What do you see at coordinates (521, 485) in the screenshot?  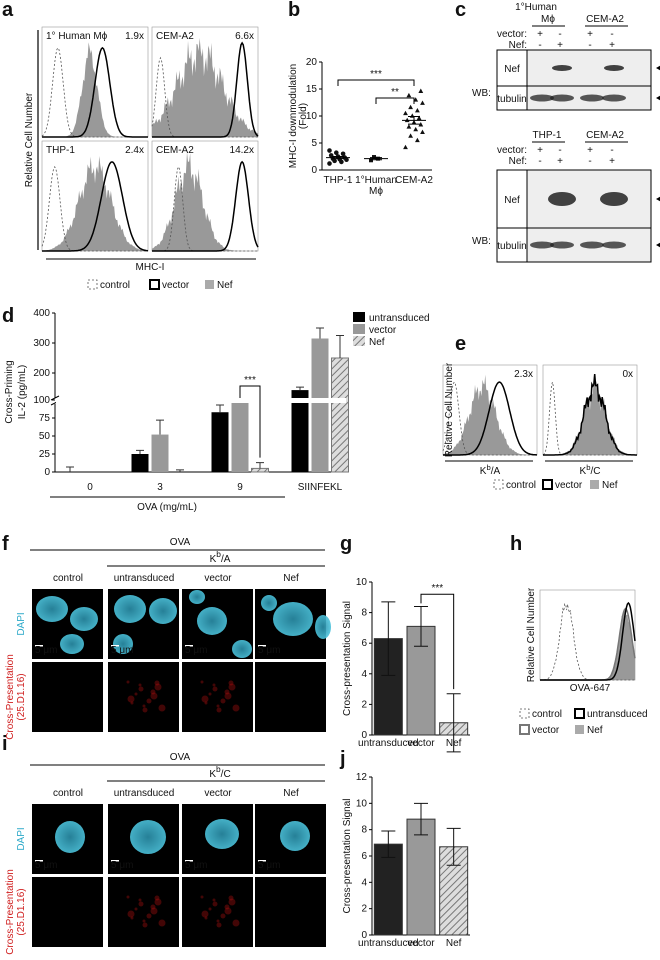 I see `legend-label: control` at bounding box center [521, 485].